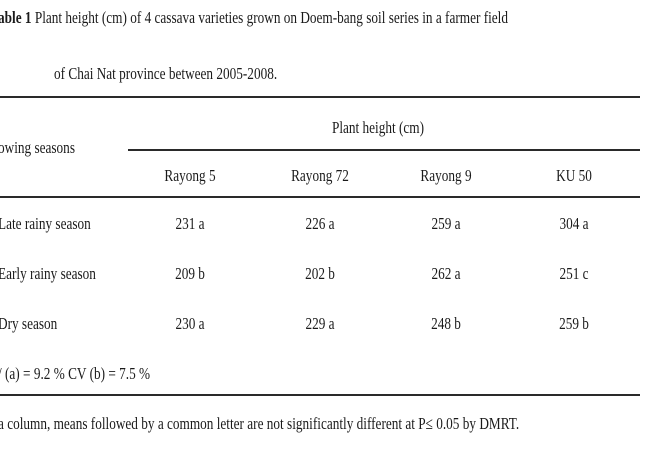  I want to click on group-header-plant-height: Plant height (cm), so click(378, 127).